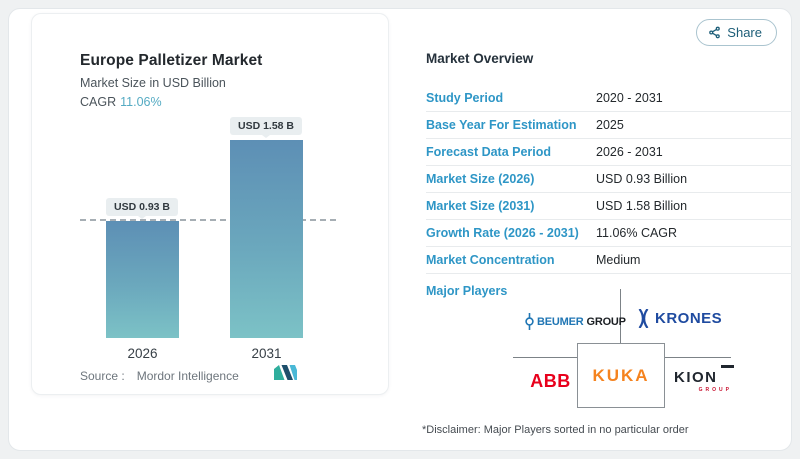  I want to click on players-horizontal-line-left, so click(545, 357).